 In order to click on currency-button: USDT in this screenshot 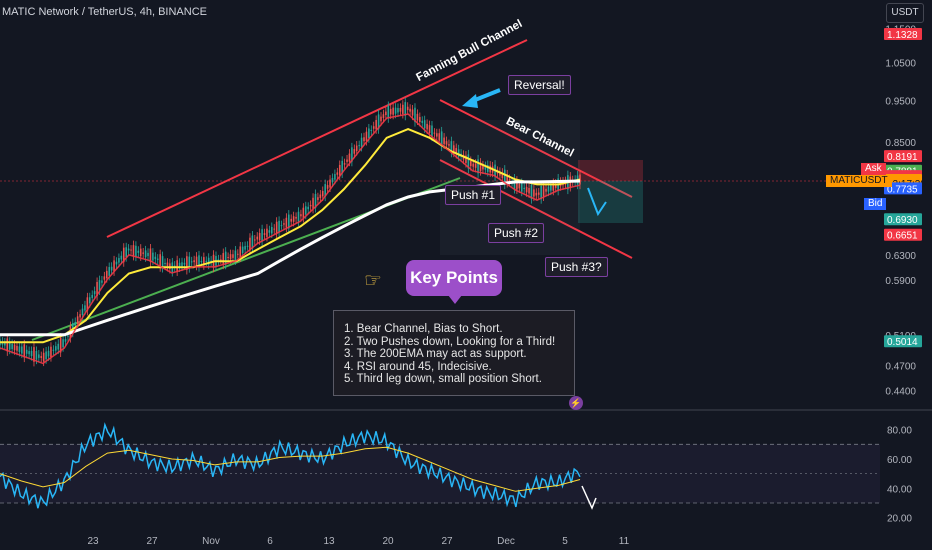, I will do `click(905, 13)`.